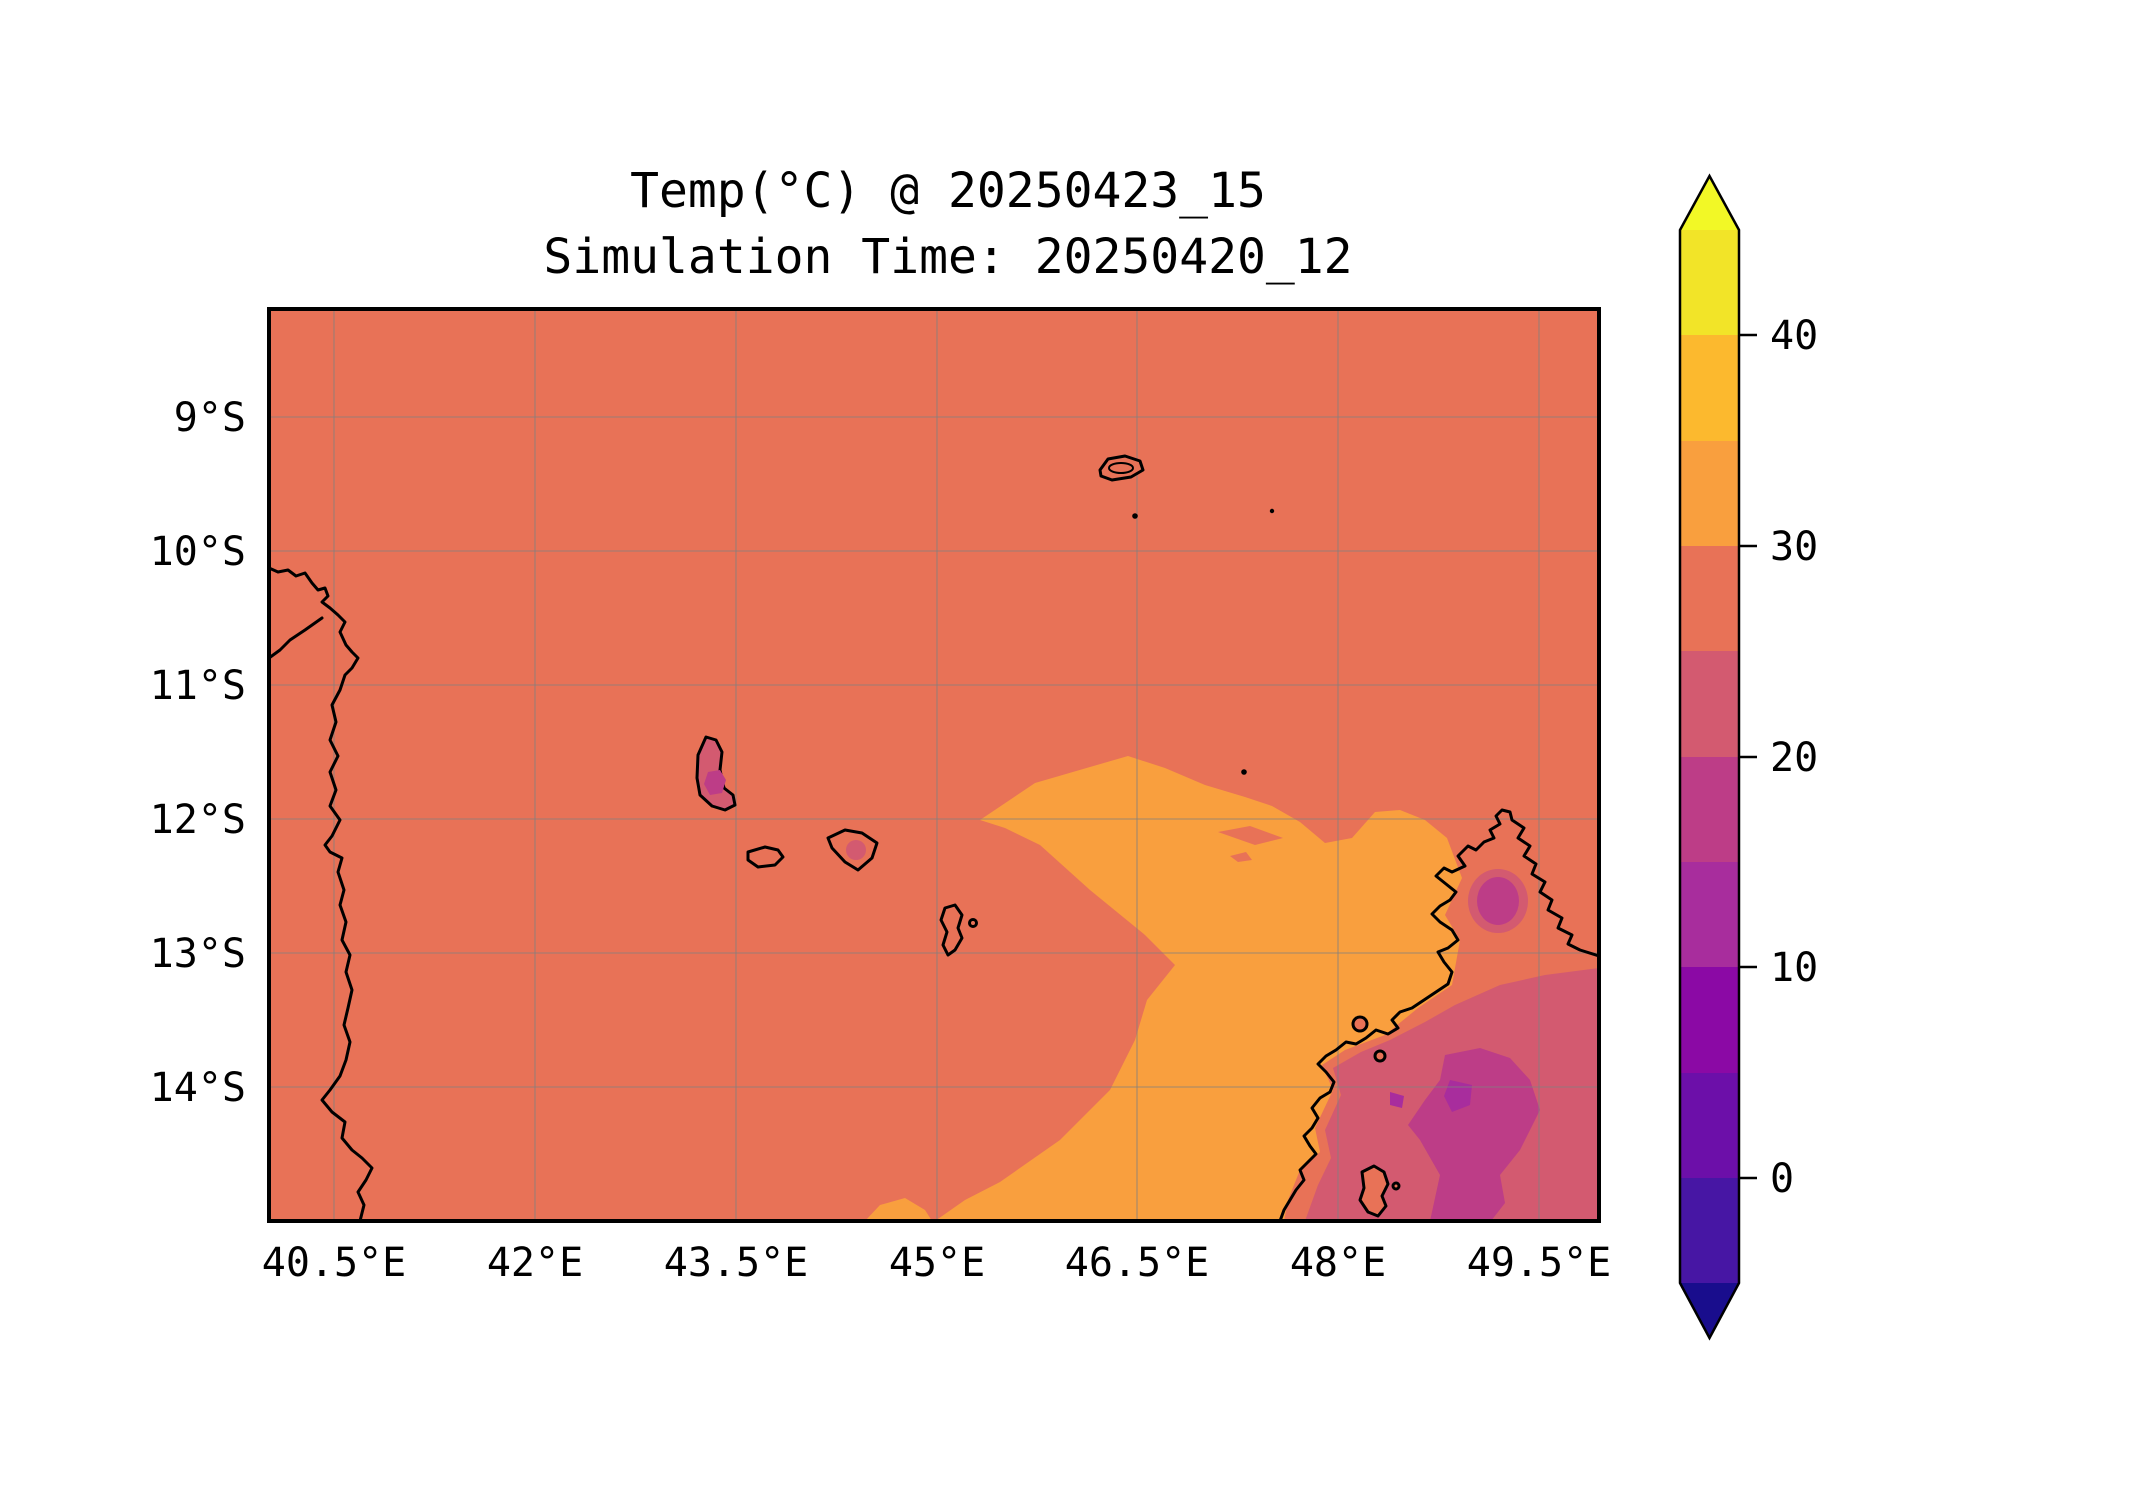 The width and height of the screenshot is (2142, 1500). I want to click on x-tick-42e: 42°E, so click(535, 1263).